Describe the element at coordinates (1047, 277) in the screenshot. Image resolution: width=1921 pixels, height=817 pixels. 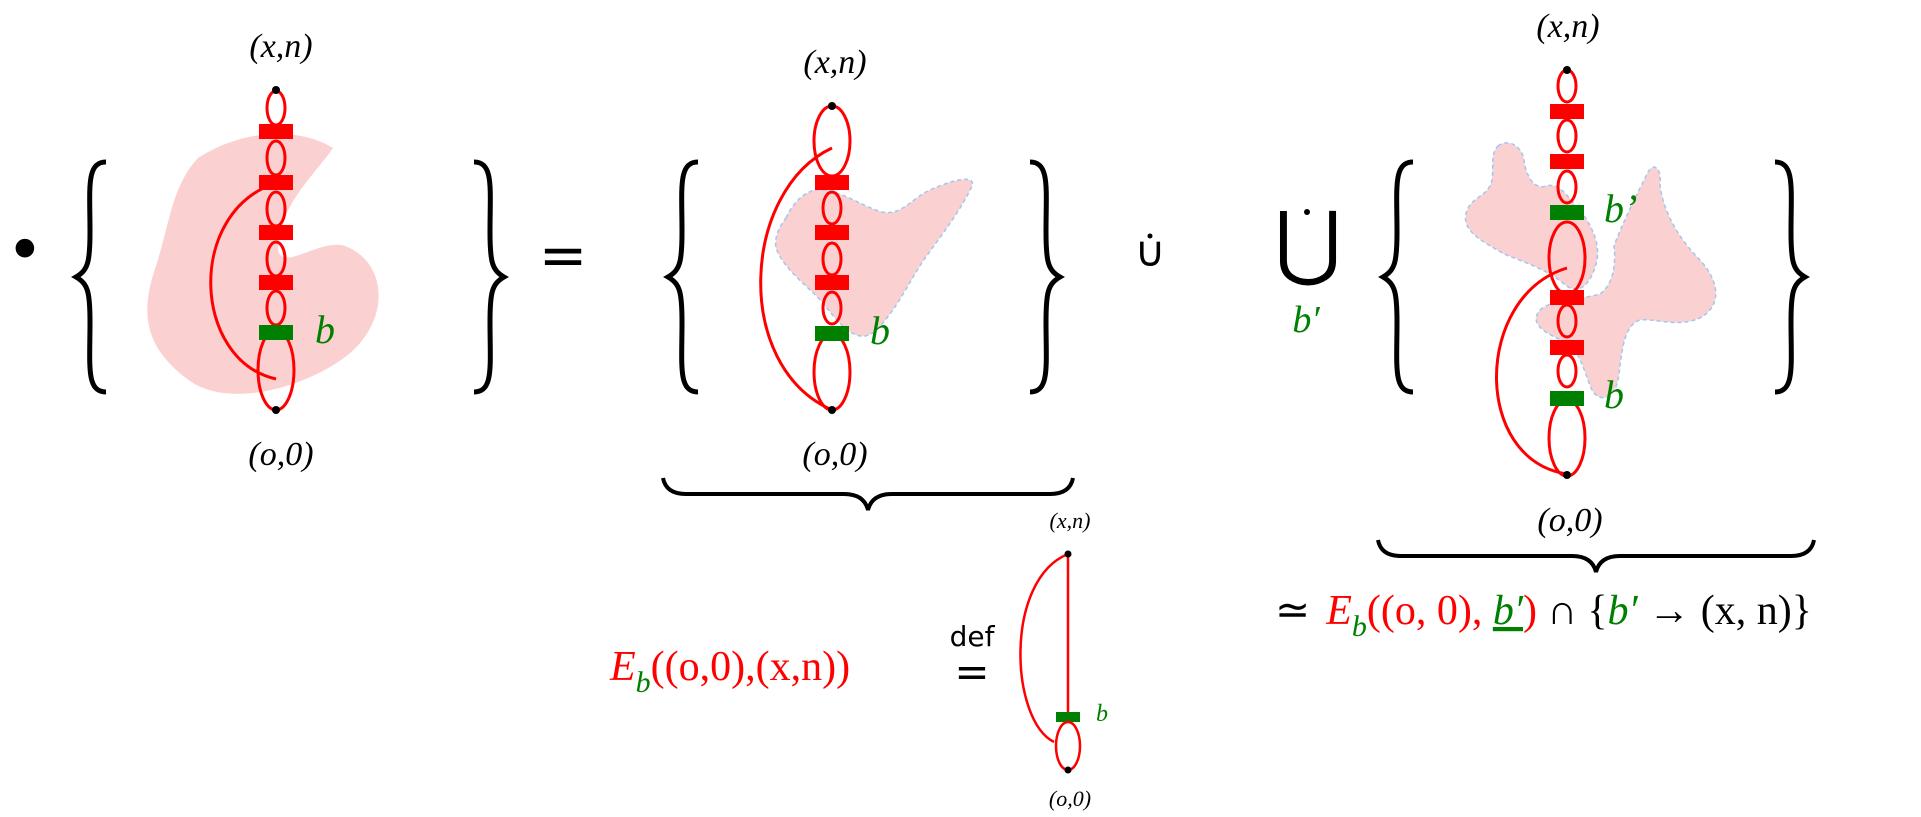
I see `middle-brace-close` at that location.